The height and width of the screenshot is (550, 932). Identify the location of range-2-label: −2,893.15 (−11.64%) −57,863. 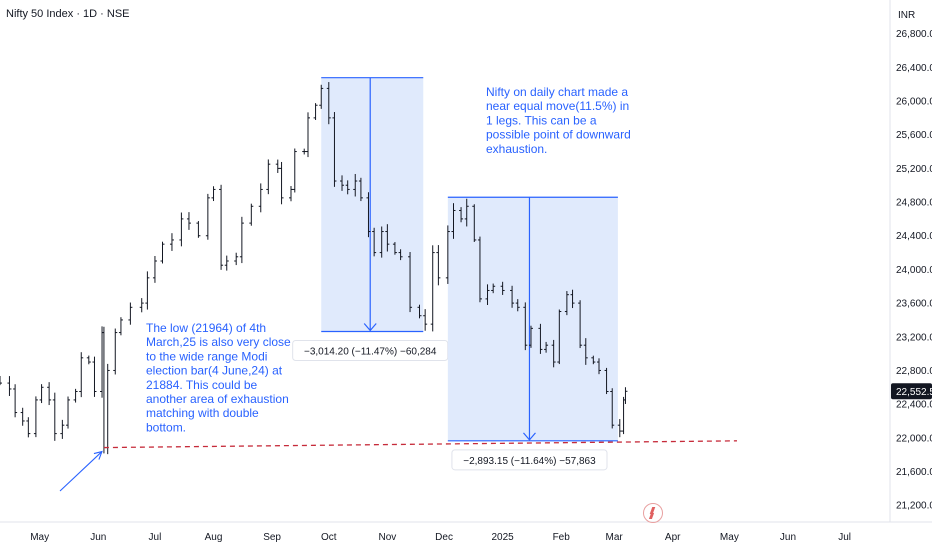
(529, 461).